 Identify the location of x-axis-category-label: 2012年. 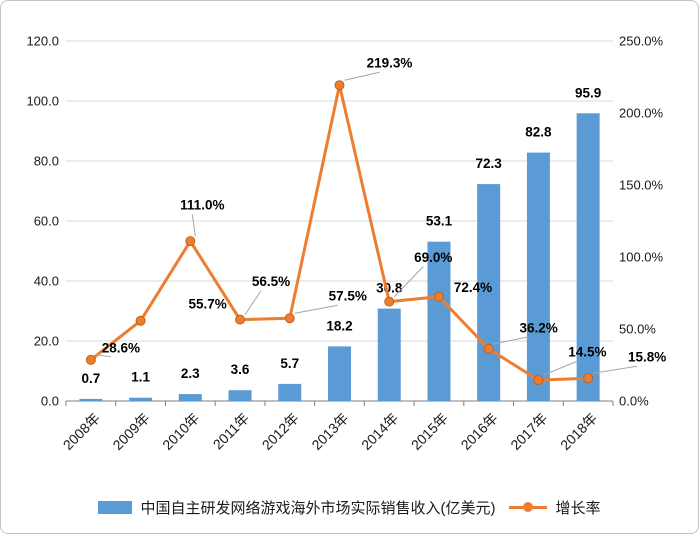
(280, 431).